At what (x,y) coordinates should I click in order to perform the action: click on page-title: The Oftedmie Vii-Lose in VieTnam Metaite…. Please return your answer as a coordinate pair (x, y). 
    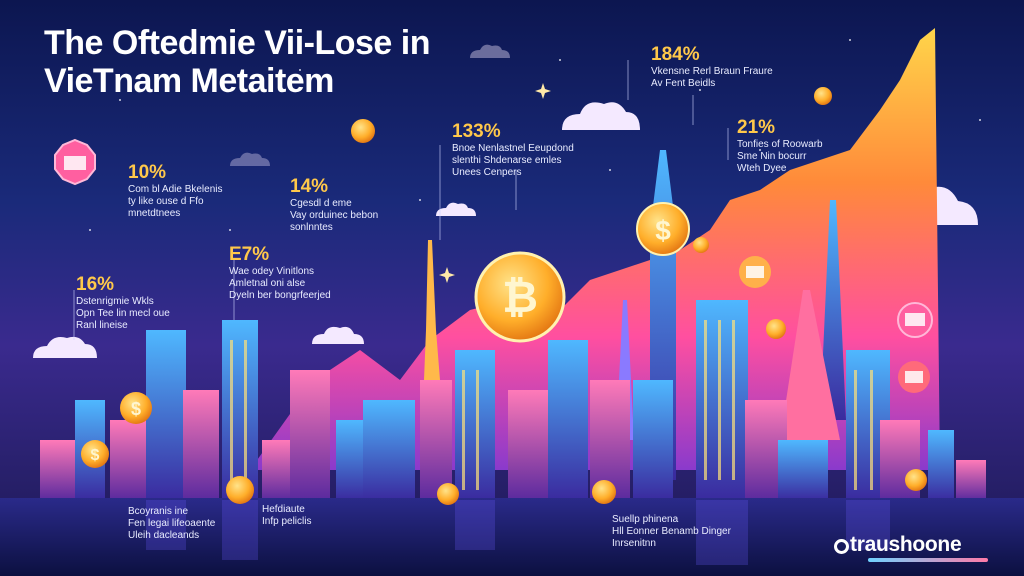
    Looking at the image, I should click on (237, 62).